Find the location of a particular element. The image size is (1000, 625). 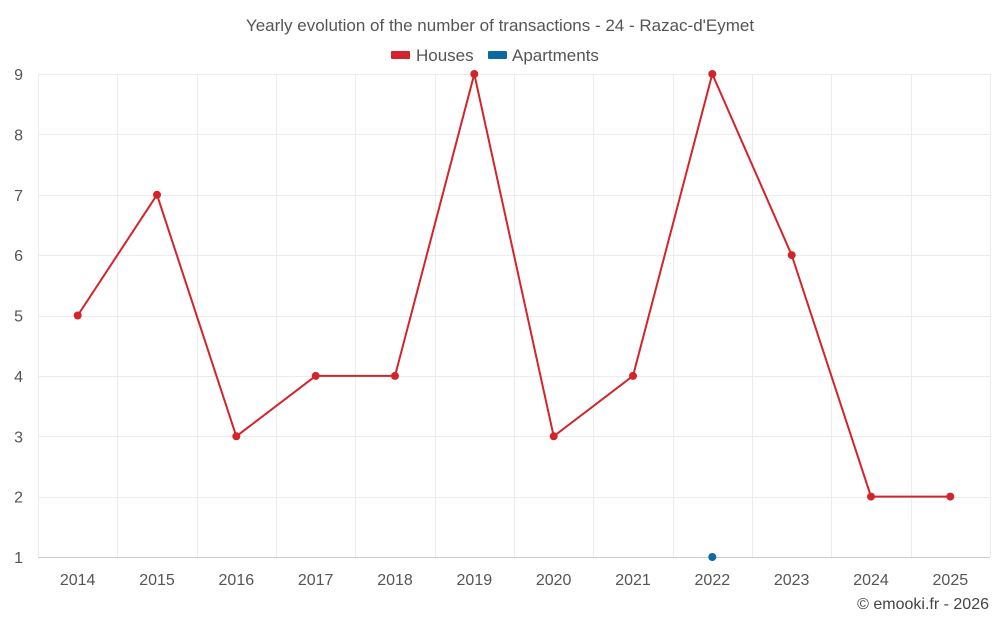

y-tick-label: 8 is located at coordinates (18, 135).